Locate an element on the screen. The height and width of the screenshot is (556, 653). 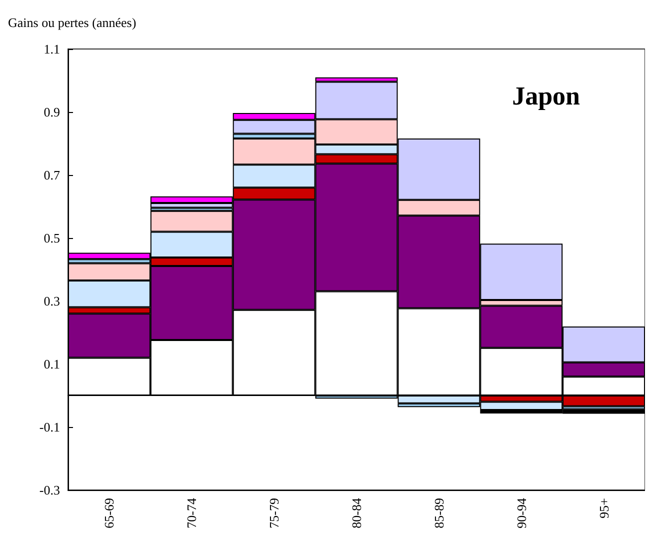
y-tick-label: 0.7 is located at coordinates (52, 175).